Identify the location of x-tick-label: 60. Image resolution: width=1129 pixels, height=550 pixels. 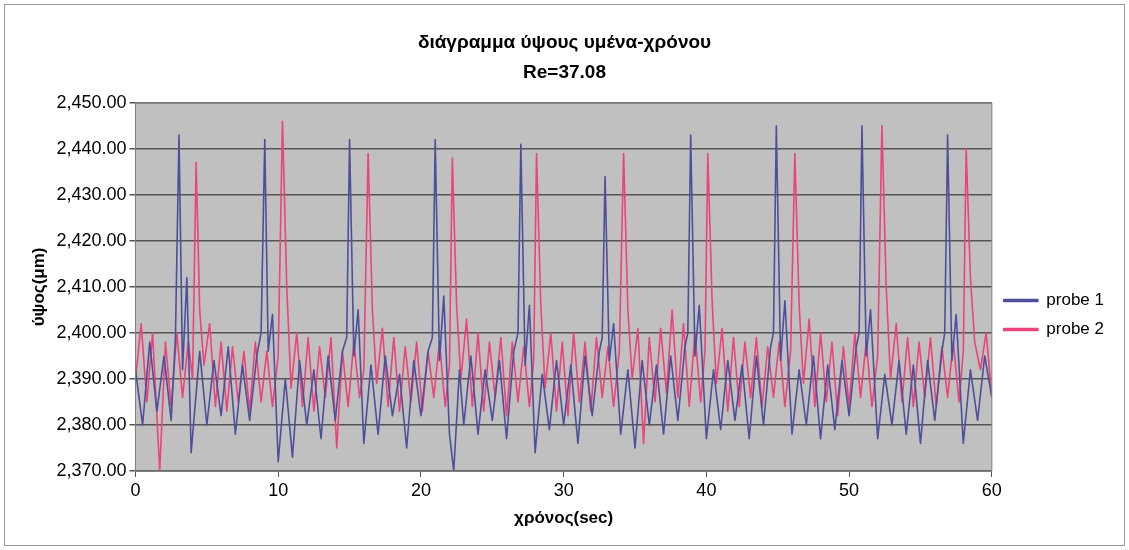
(991, 489).